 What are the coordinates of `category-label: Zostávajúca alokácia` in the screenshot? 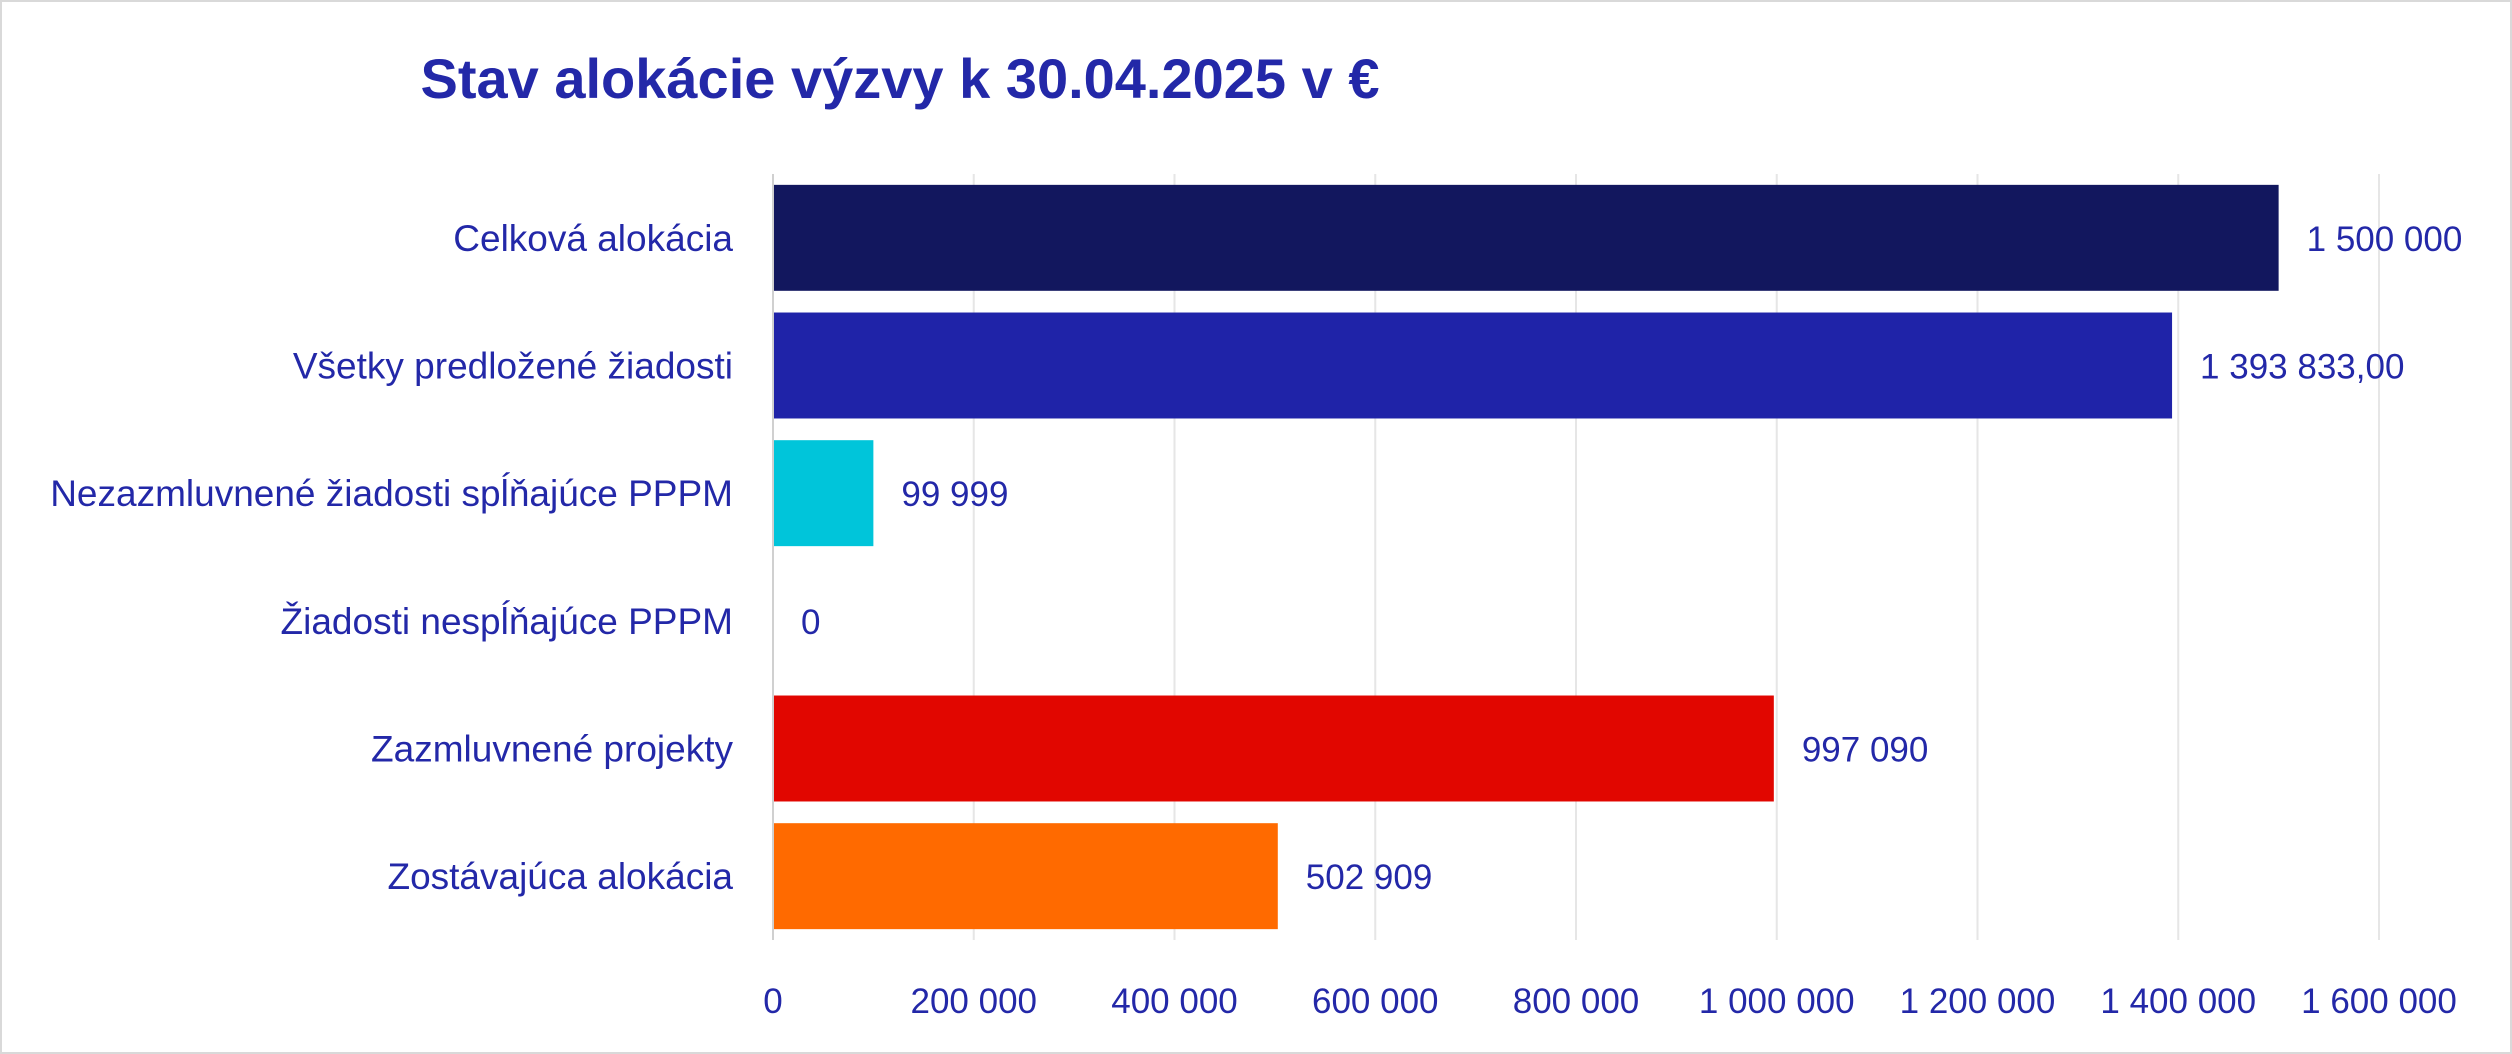 It's located at (560, 876).